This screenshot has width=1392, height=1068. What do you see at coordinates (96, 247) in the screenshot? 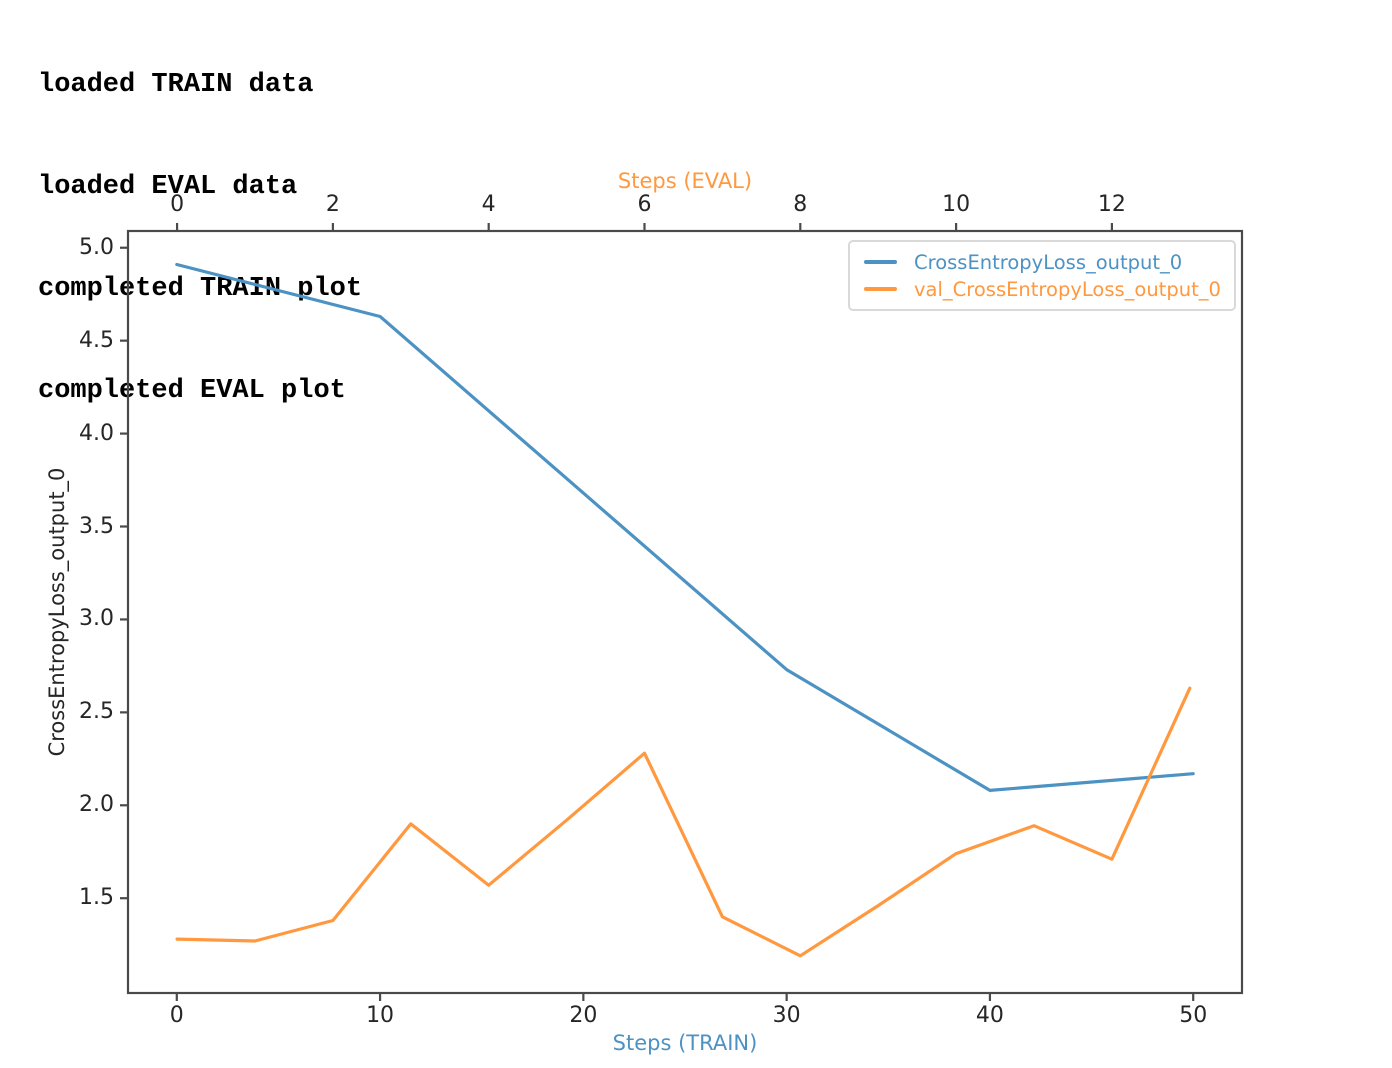
I see `y-tick-label: 5.0` at bounding box center [96, 247].